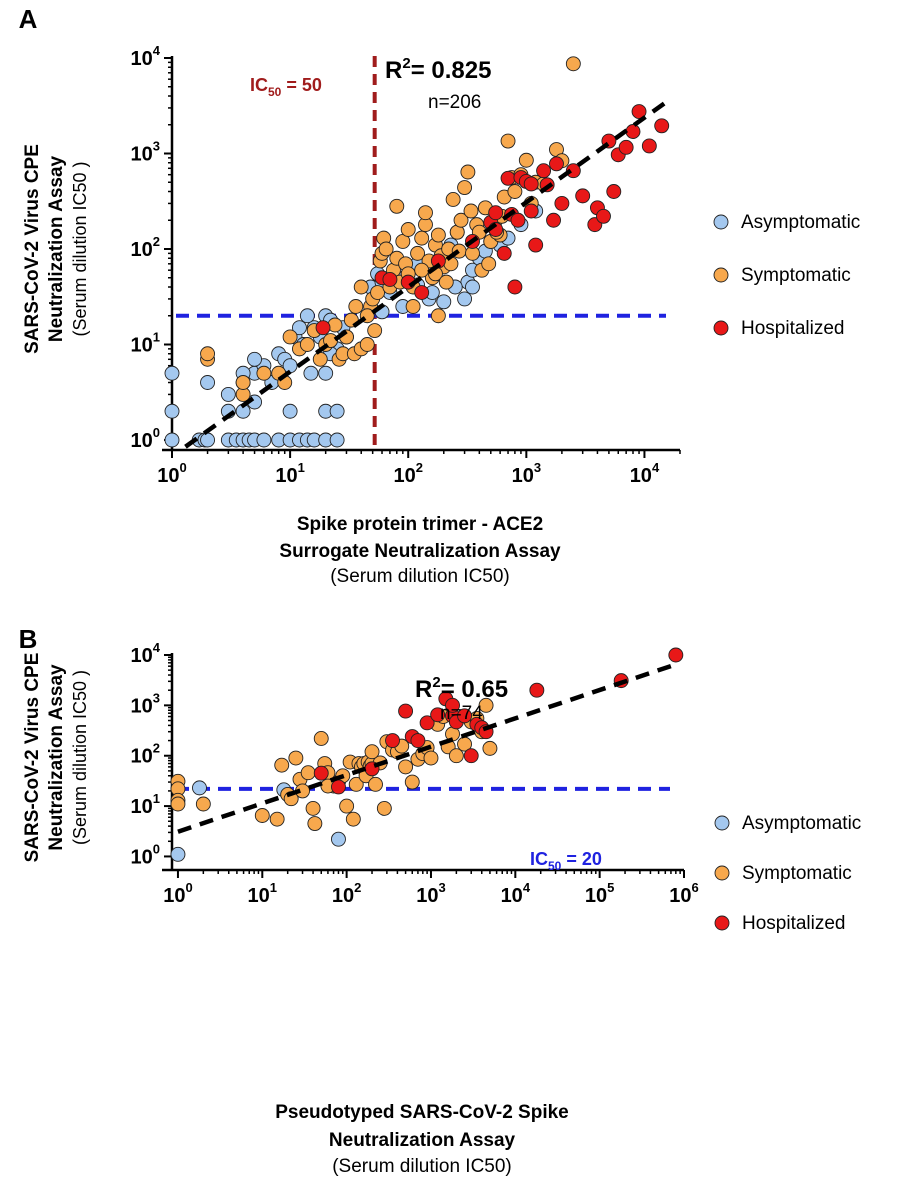 This screenshot has width=918, height=1195. Describe the element at coordinates (145, 703) in the screenshot. I see `y-tick-label: 10³` at that location.